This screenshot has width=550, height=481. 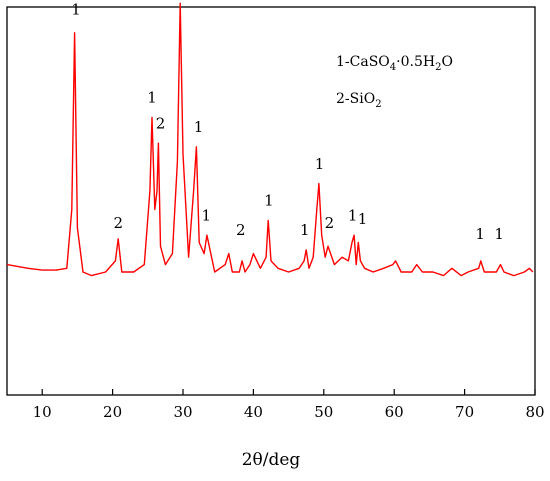 What do you see at coordinates (363, 62) in the screenshot?
I see `legend-text-part: 1-CaSO` at bounding box center [363, 62].